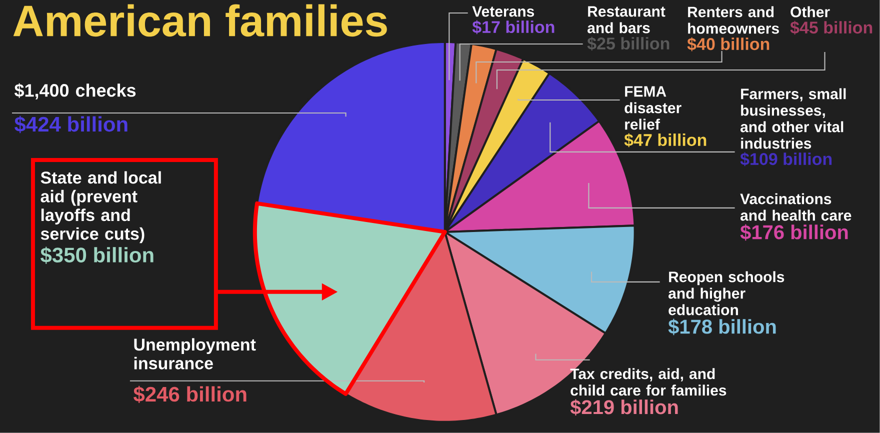  What do you see at coordinates (648, 382) in the screenshot?
I see `slice-label: Tax credits, aid, and child care for families` at bounding box center [648, 382].